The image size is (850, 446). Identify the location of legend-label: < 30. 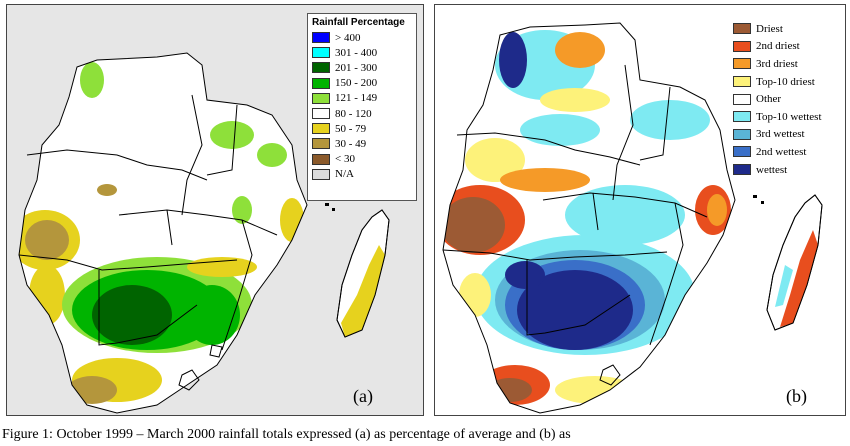
(345, 159).